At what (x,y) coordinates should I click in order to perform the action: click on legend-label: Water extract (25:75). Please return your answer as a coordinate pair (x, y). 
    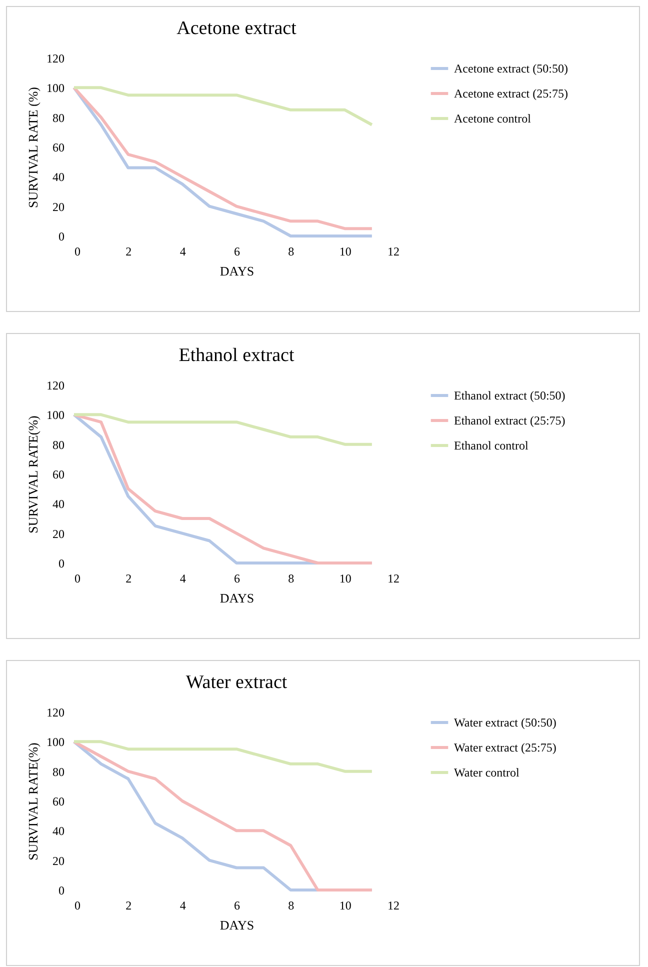
    Looking at the image, I should click on (505, 747).